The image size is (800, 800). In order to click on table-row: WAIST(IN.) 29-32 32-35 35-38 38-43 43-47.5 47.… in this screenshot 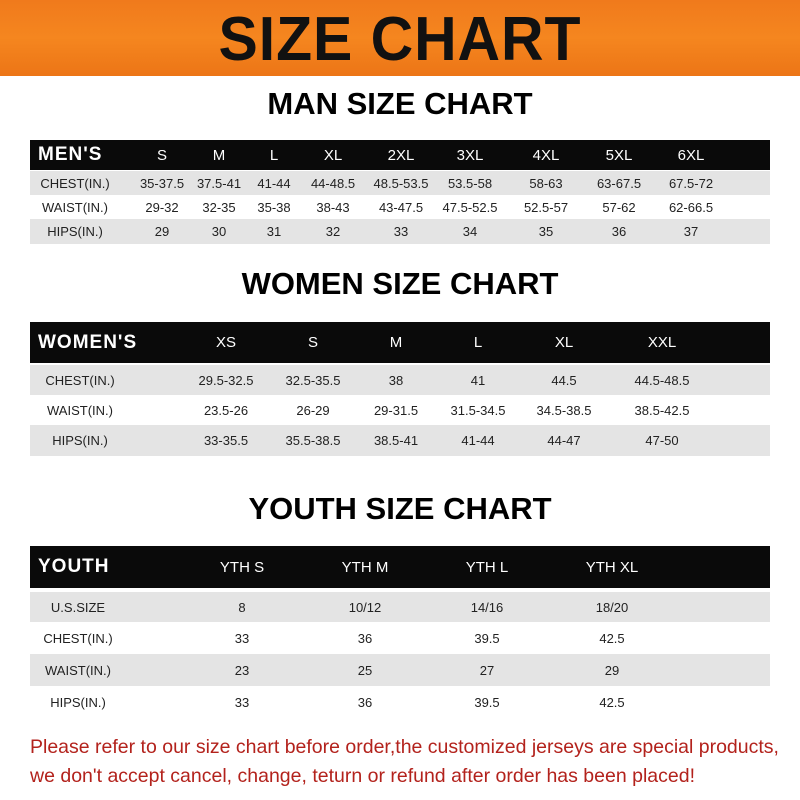, I will do `click(400, 207)`.